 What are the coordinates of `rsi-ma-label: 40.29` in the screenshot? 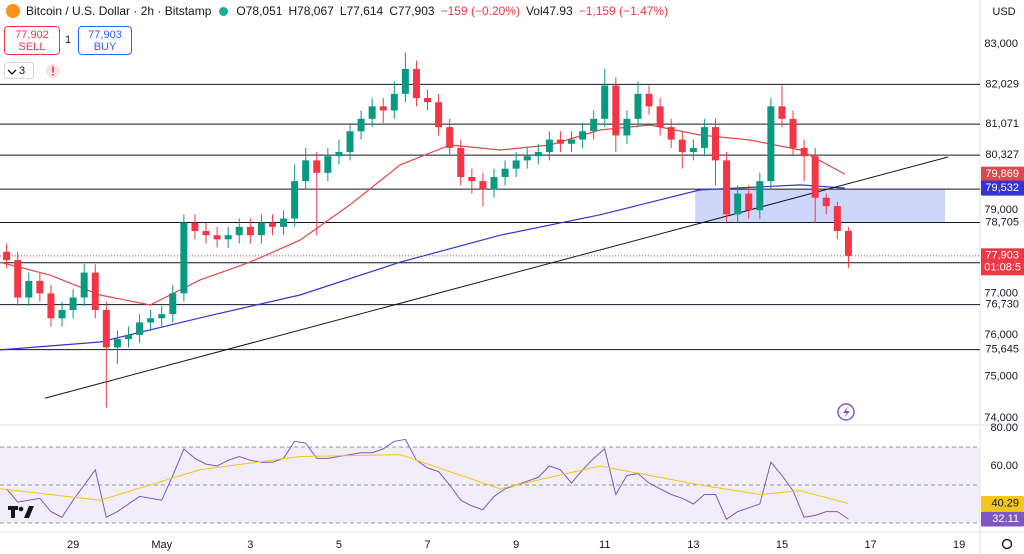 It's located at (1005, 503).